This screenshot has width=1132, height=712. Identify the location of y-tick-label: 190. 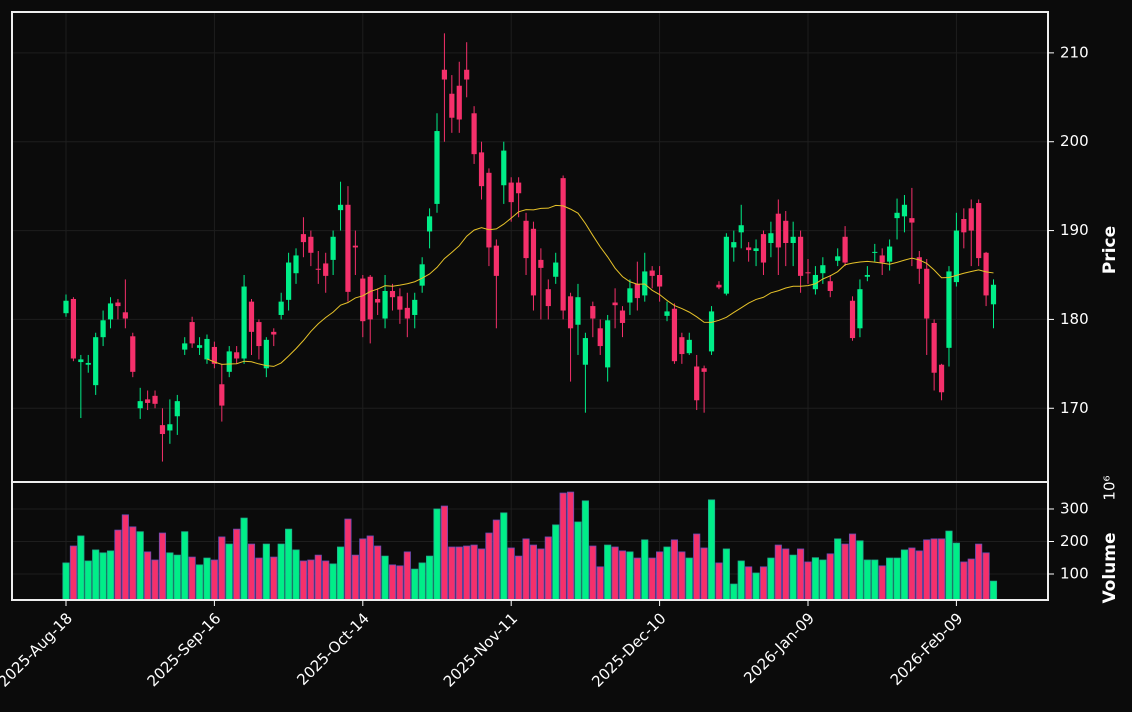
(1074, 230).